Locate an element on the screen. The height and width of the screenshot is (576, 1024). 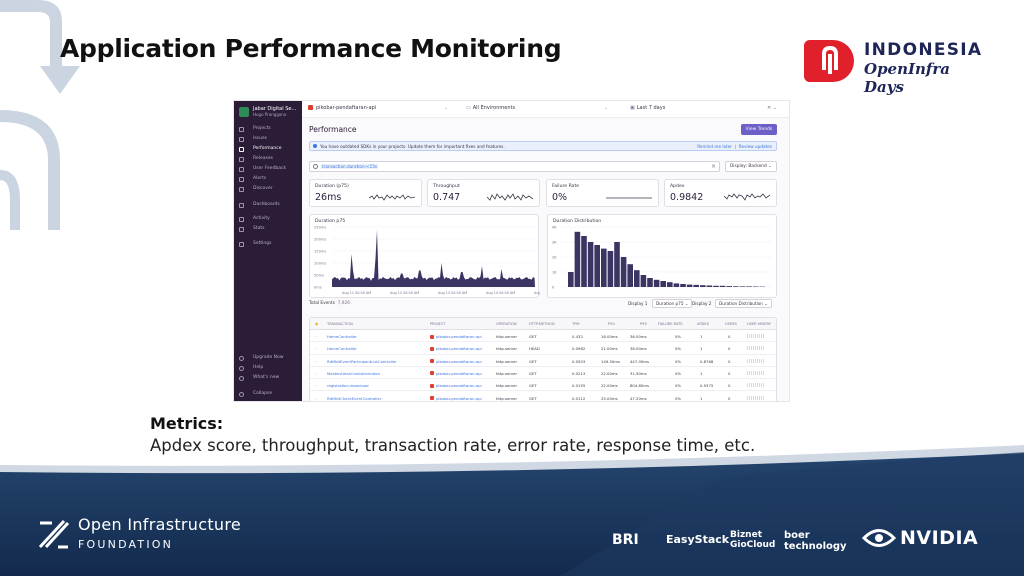
sidebar-item-help: Help is located at coordinates (269, 369).